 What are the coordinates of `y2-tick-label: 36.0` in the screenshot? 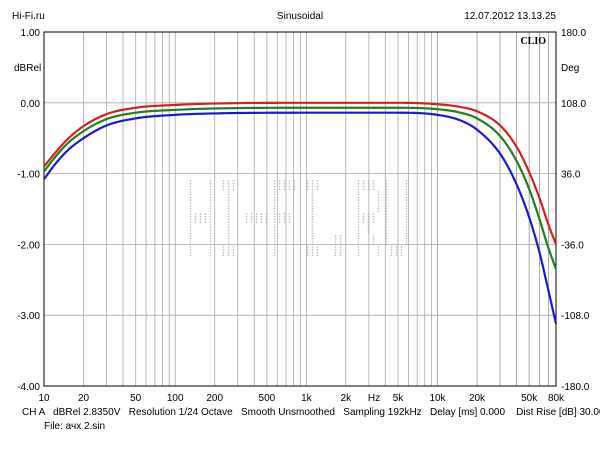 It's located at (571, 175).